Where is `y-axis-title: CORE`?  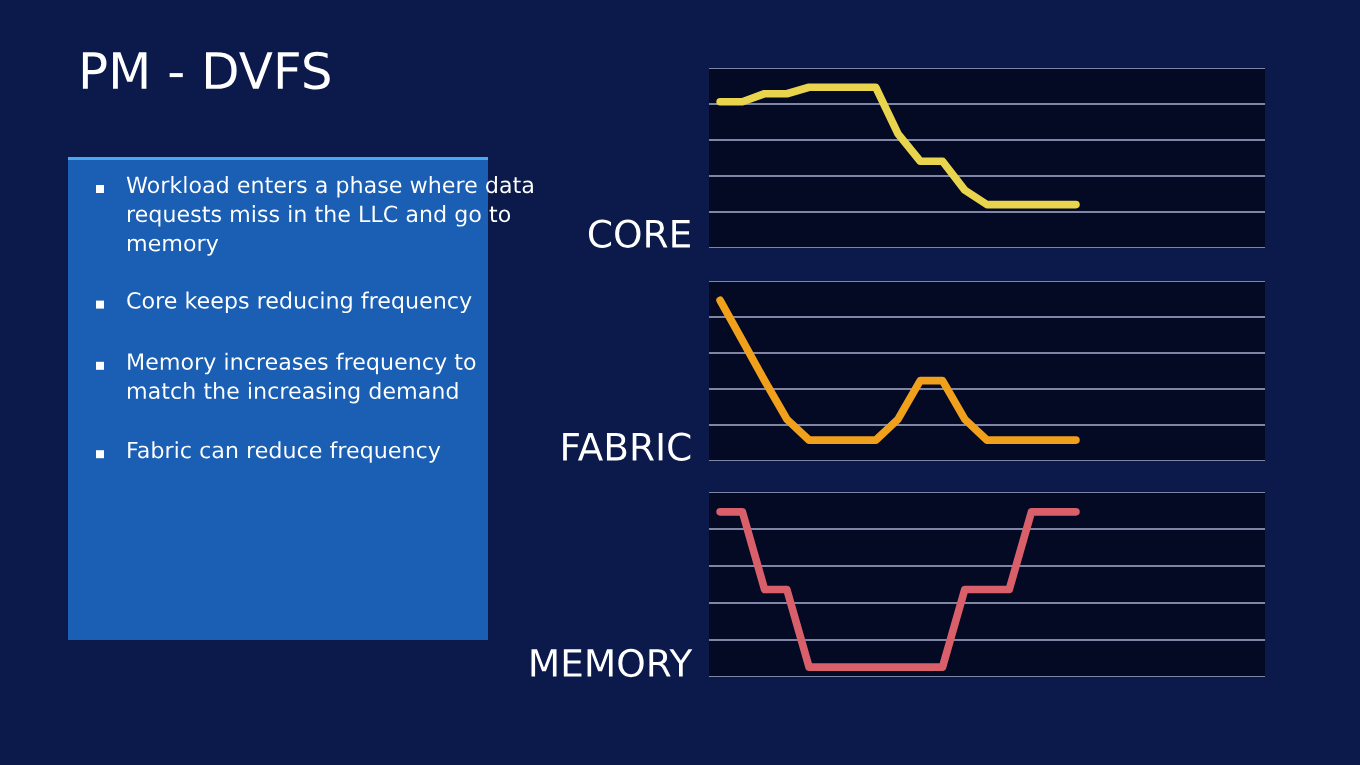 y-axis-title: CORE is located at coordinates (639, 233).